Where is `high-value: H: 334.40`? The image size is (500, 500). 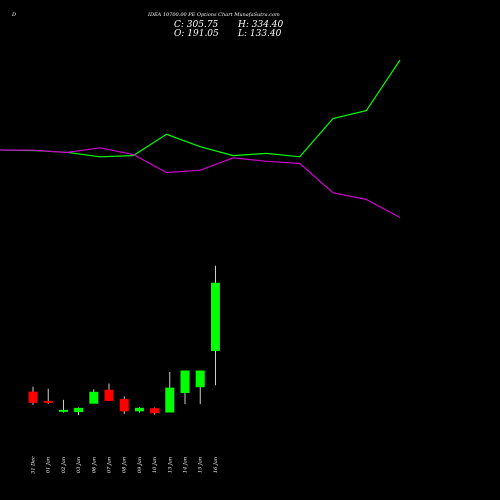
high-value: H: 334.40 is located at coordinates (261, 25).